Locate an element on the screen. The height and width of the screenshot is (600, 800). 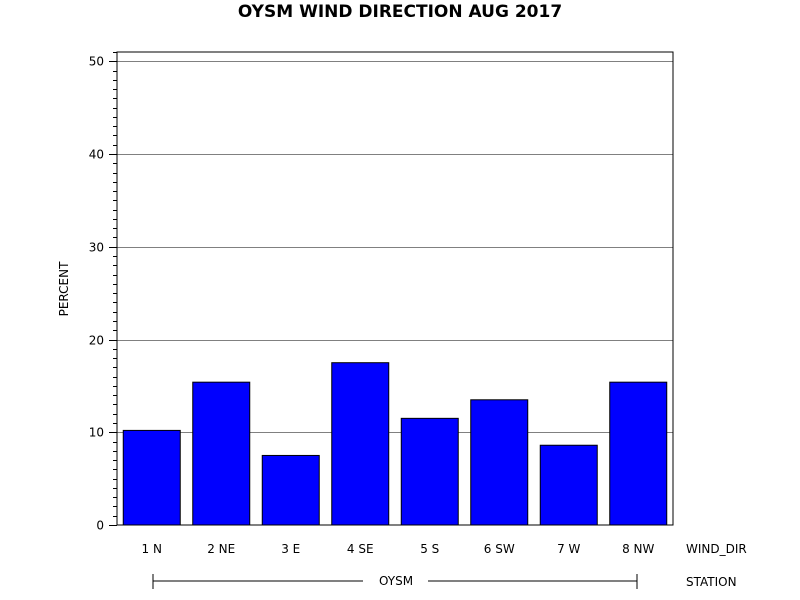
station-group-label: OYSM is located at coordinates (396, 581).